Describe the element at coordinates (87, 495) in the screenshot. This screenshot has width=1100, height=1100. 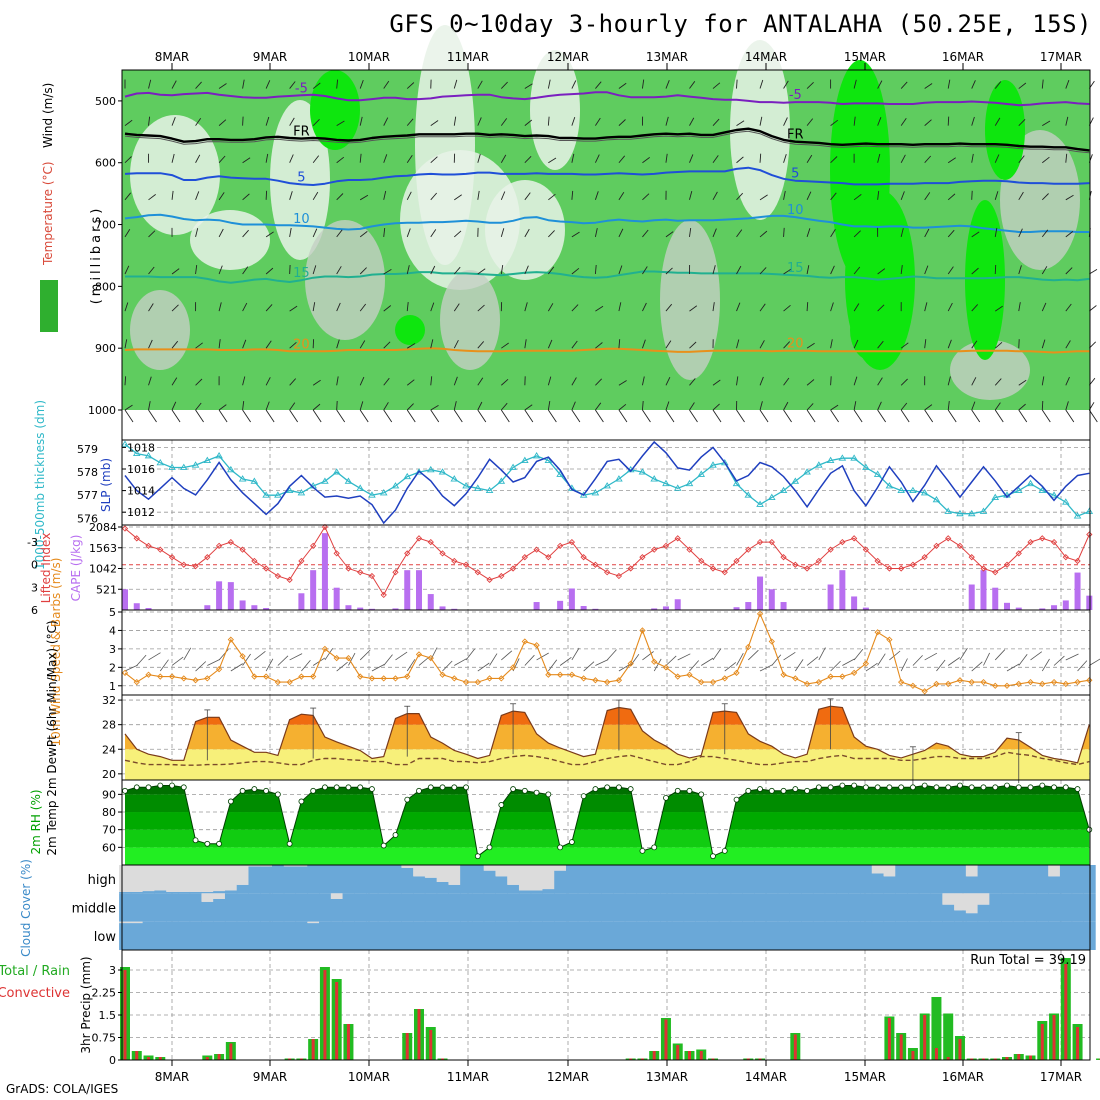
I see `thickness-tick-label: 577` at that location.